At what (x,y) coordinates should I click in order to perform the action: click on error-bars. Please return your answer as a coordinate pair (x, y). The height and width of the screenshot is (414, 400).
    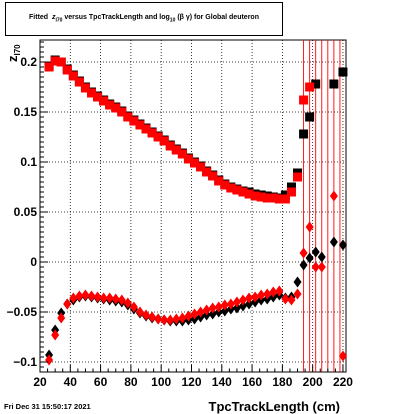
    Looking at the image, I should click on (322, 206).